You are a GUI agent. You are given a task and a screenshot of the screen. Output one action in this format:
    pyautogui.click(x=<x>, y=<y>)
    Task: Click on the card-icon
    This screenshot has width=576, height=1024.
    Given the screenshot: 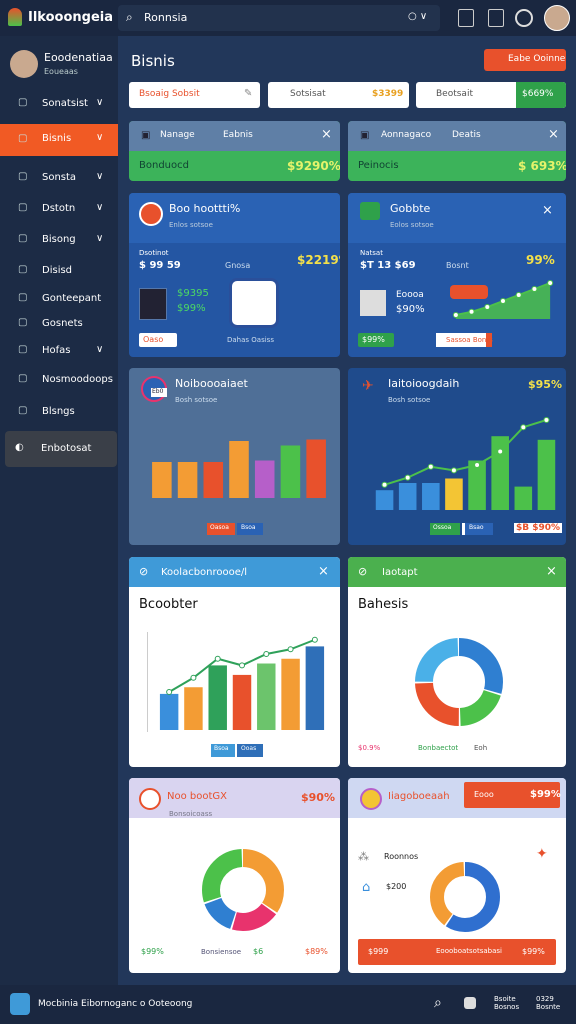 What is the action you would take?
    pyautogui.click(x=370, y=211)
    